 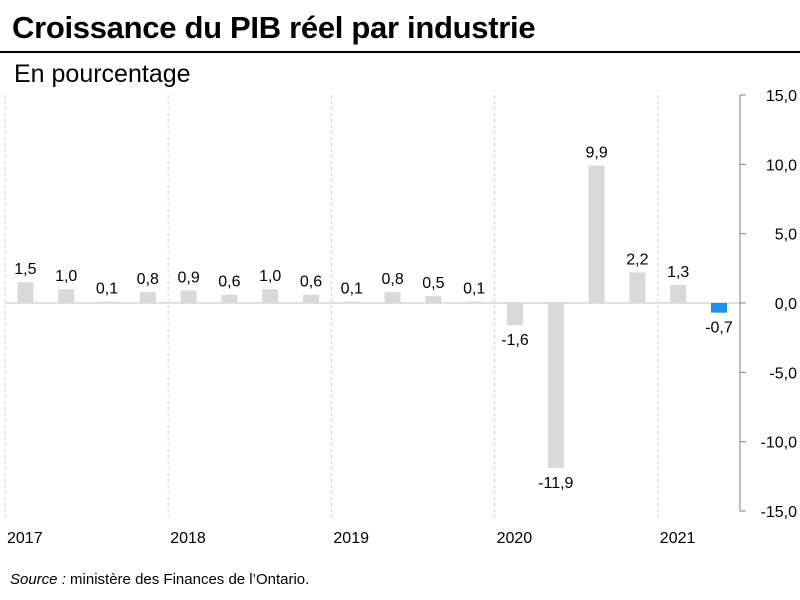 I want to click on year-label: 2019, so click(x=351, y=538).